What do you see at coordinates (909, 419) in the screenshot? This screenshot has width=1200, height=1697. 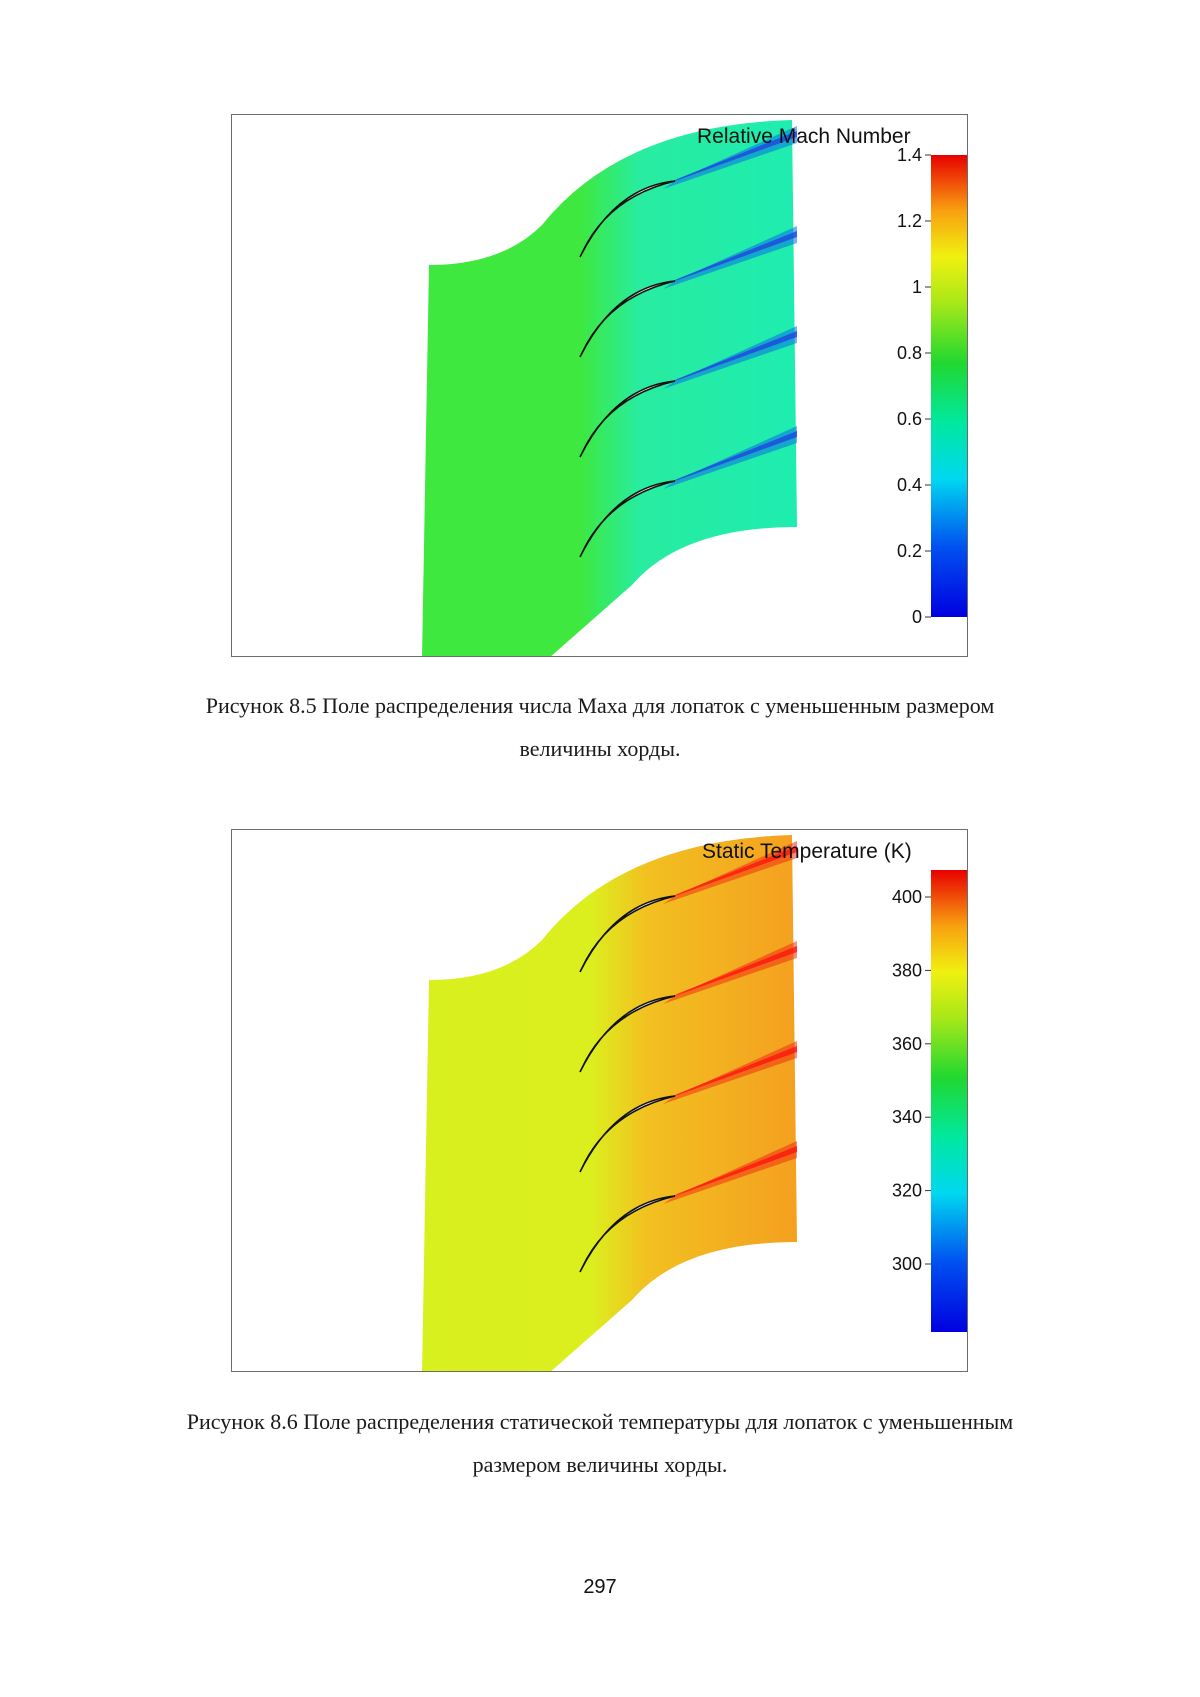 I see `colorbar-tick-label: 0.6` at bounding box center [909, 419].